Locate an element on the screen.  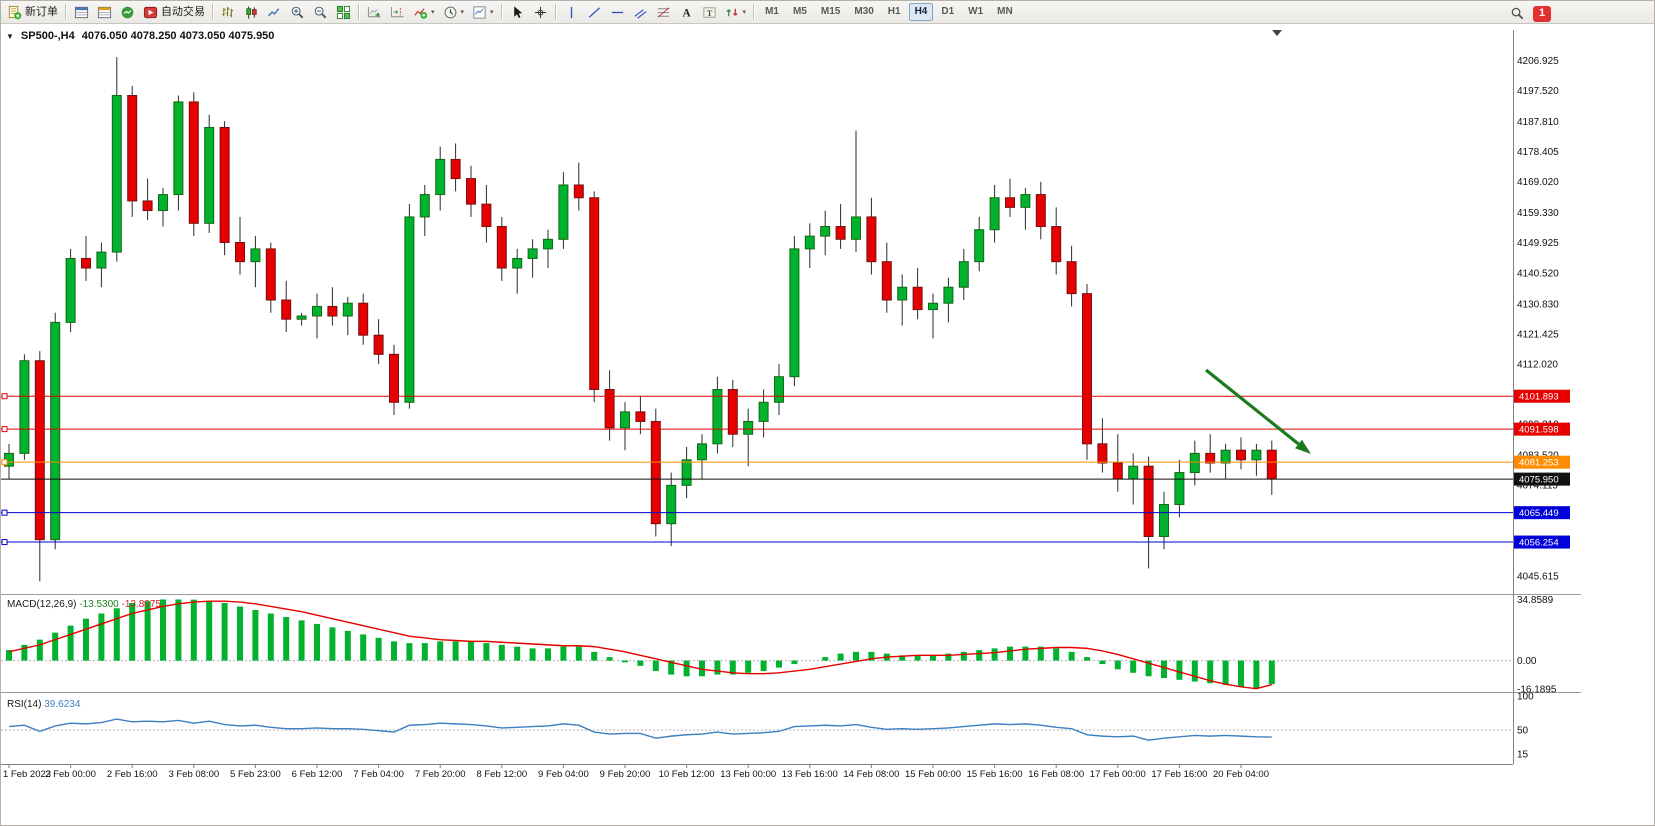
timeframe-w1: W1 is located at coordinates (976, 11).